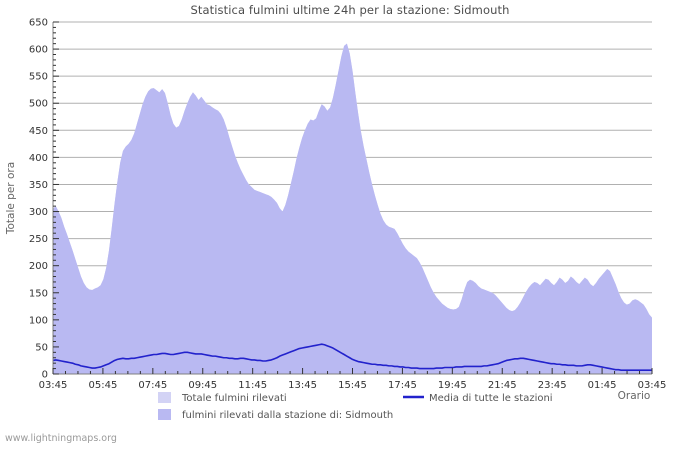 The image size is (700, 450). What do you see at coordinates (38, 23) in the screenshot?
I see `y-tick-label: 650` at bounding box center [38, 23].